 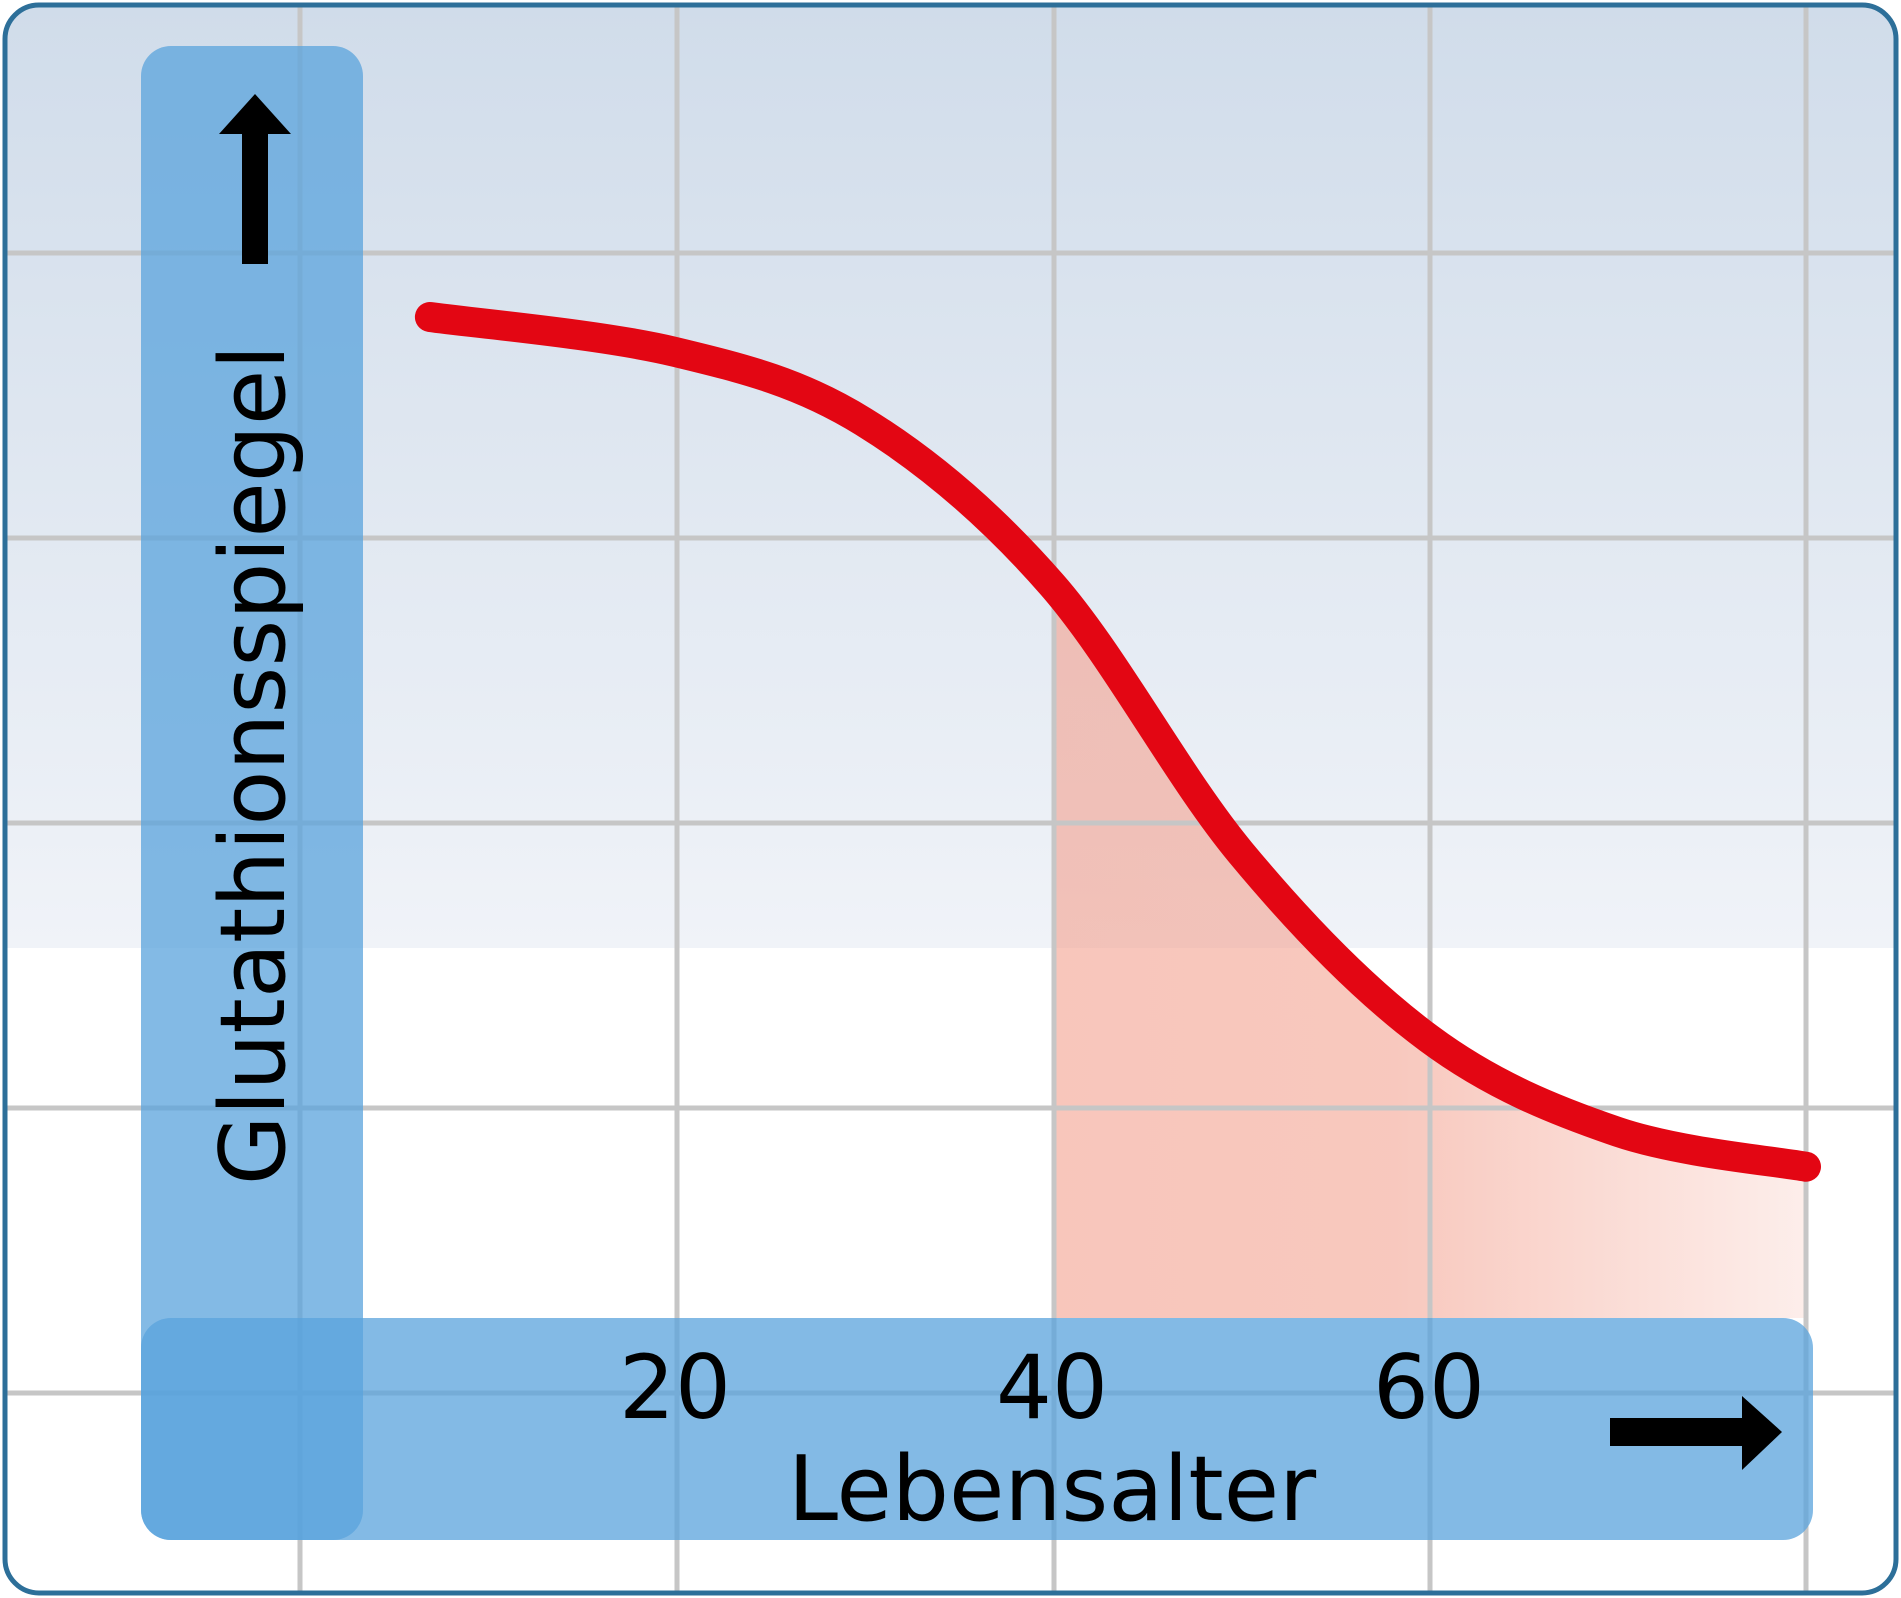 What do you see at coordinates (253, 765) in the screenshot?
I see `y-axis-label: Glutathionsspiegel` at bounding box center [253, 765].